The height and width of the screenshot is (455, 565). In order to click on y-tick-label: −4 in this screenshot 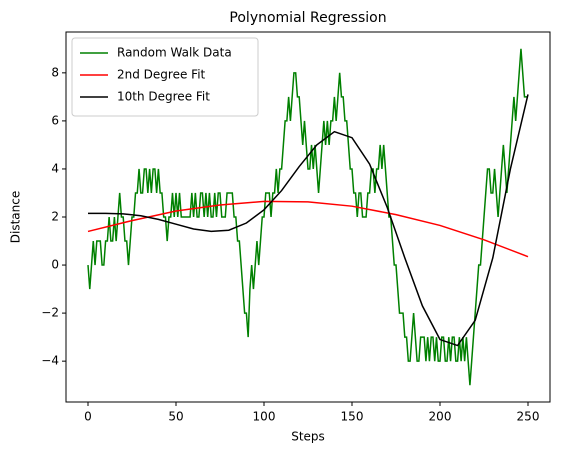, I will do `click(50, 361)`.